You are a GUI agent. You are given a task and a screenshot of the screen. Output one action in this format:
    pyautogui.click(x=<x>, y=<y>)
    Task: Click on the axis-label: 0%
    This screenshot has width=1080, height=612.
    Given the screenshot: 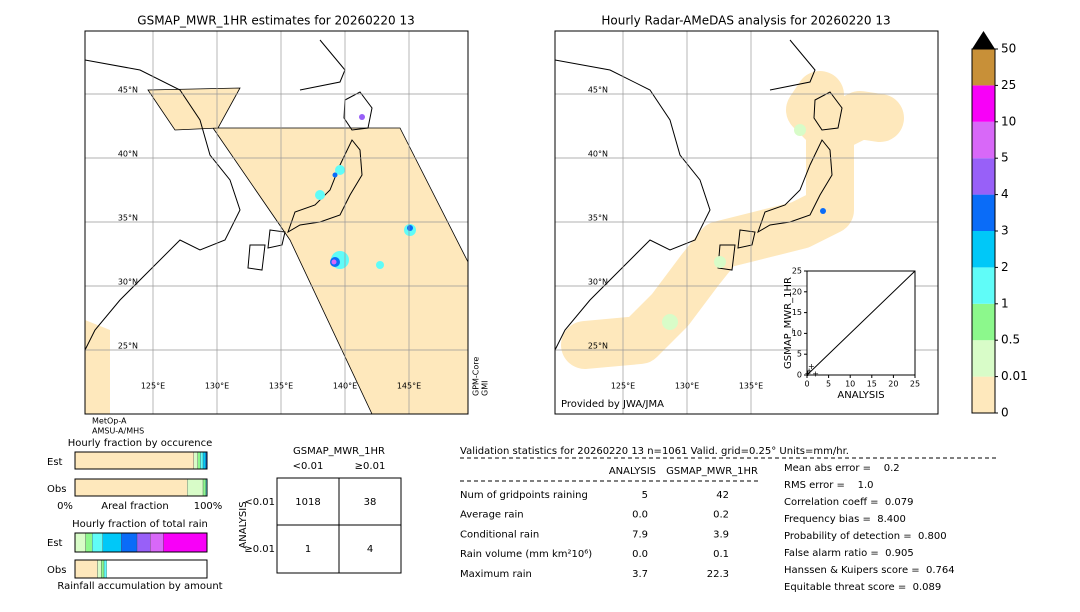 What is the action you would take?
    pyautogui.click(x=65, y=506)
    